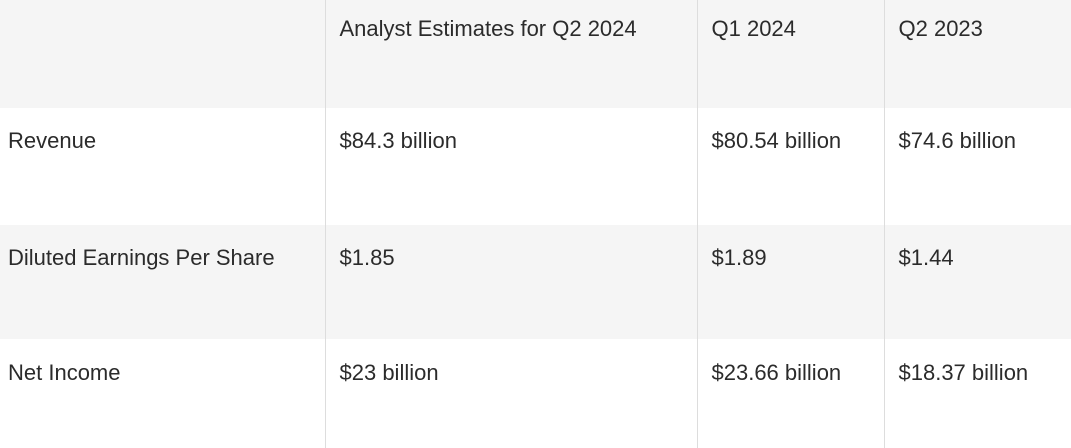 The width and height of the screenshot is (1071, 448). What do you see at coordinates (510, 166) in the screenshot?
I see `cell-analyst-estimate: $84.3 billion` at bounding box center [510, 166].